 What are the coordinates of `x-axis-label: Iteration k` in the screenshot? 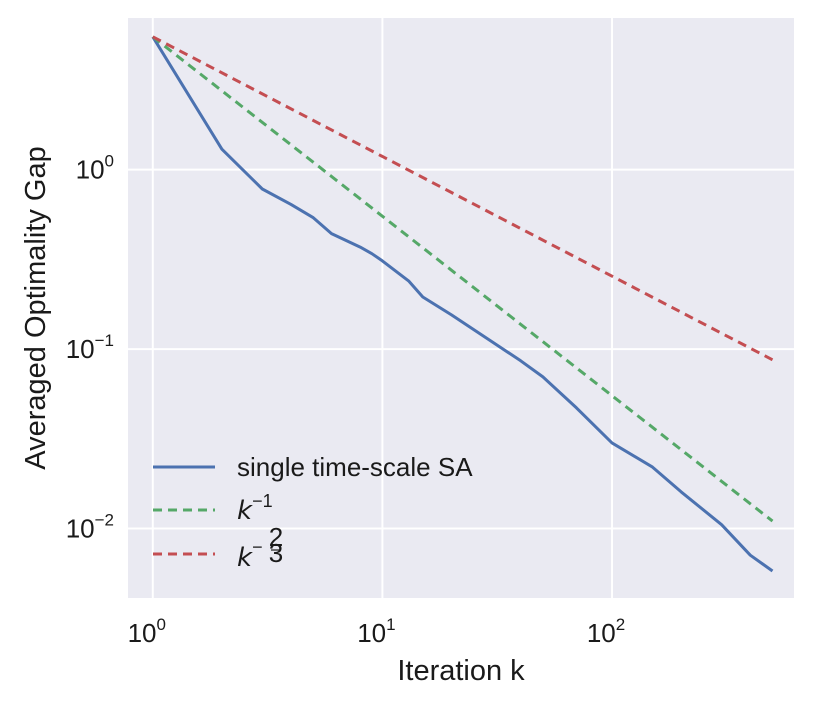 It's located at (461, 671).